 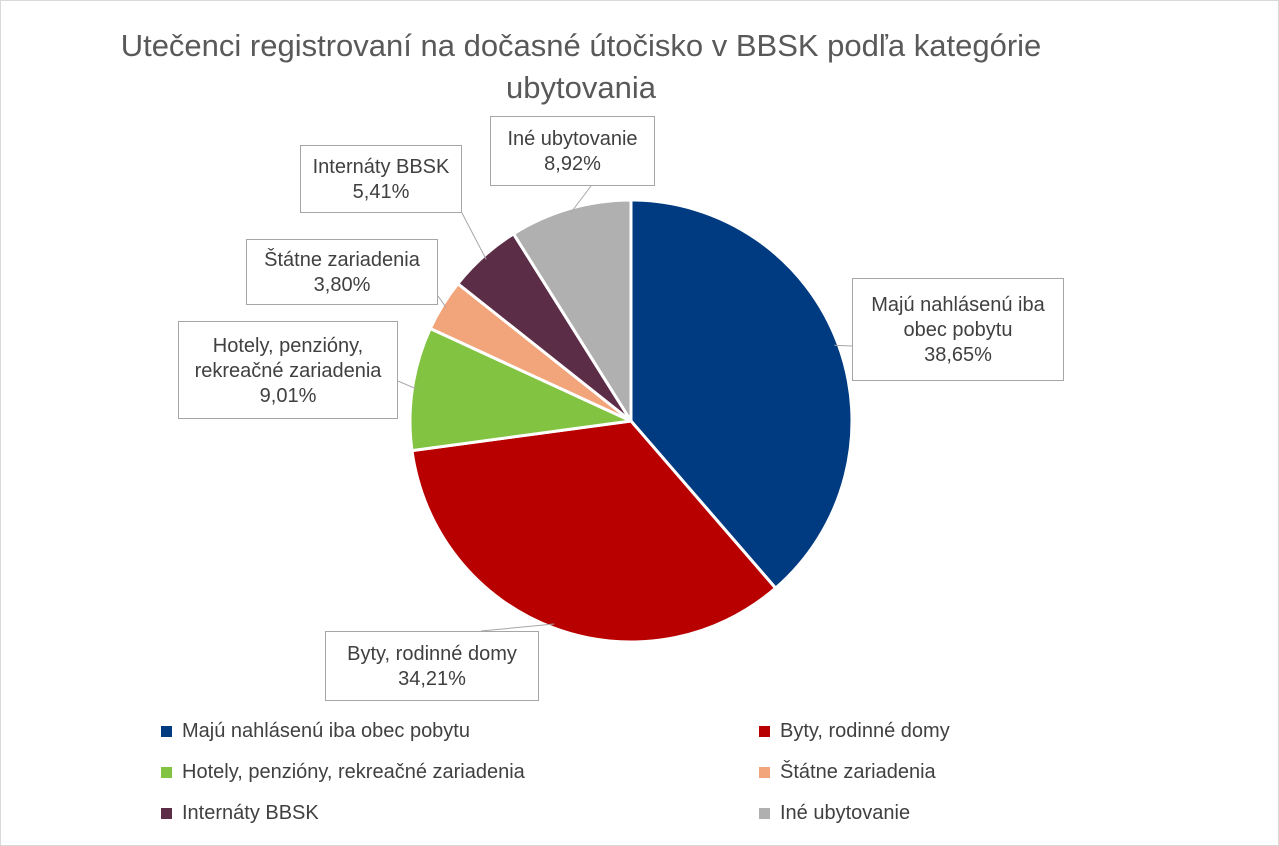 I want to click on leader-line-byty-rodinne-domy, so click(x=517, y=627).